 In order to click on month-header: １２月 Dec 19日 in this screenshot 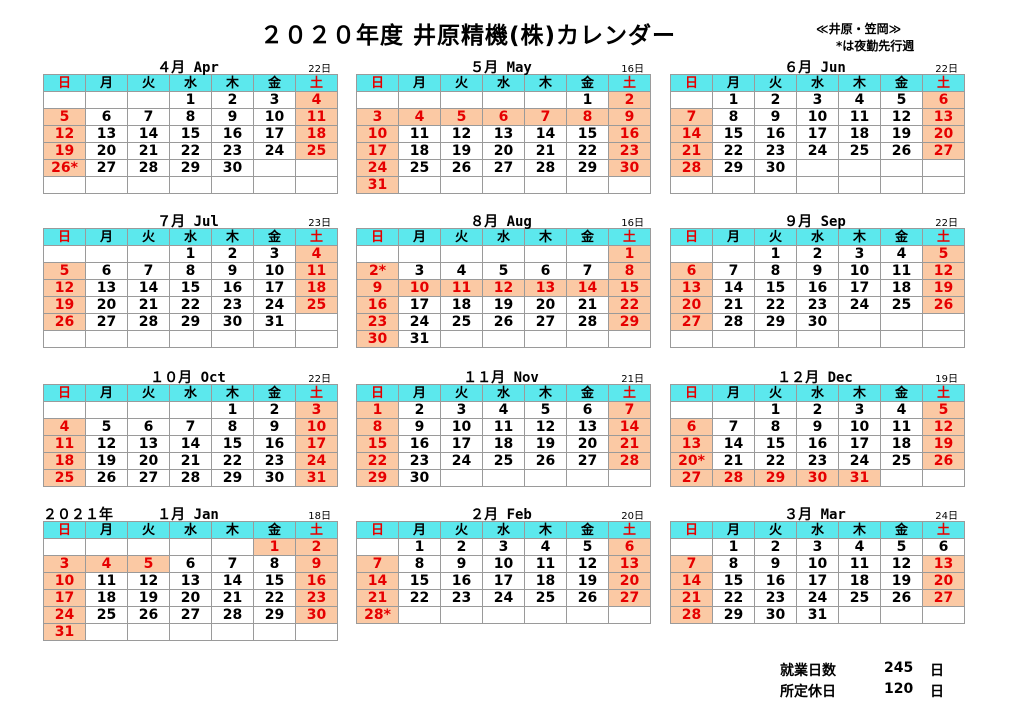, I will do `click(815, 376)`.